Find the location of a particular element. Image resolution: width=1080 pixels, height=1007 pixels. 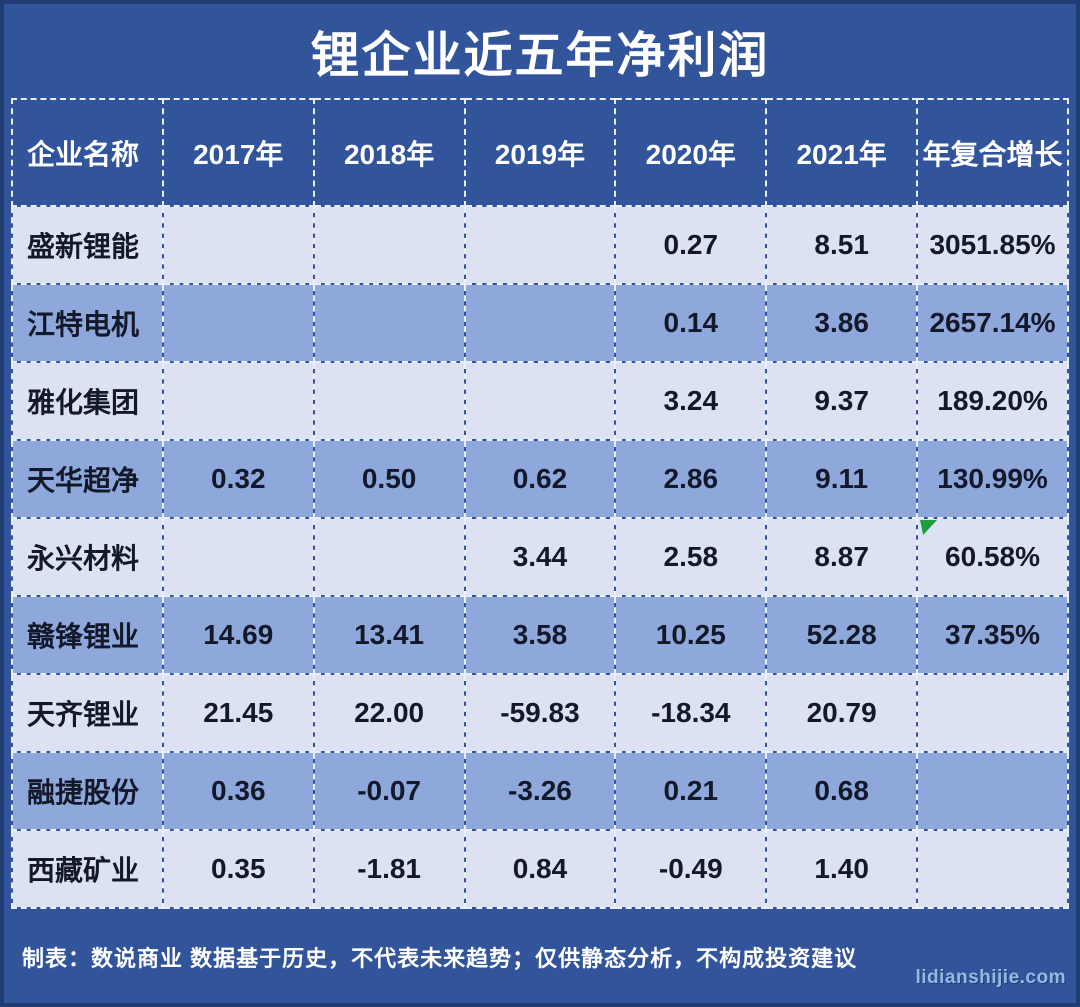

company-name-cell: 盛新锂能 is located at coordinates (87, 245).